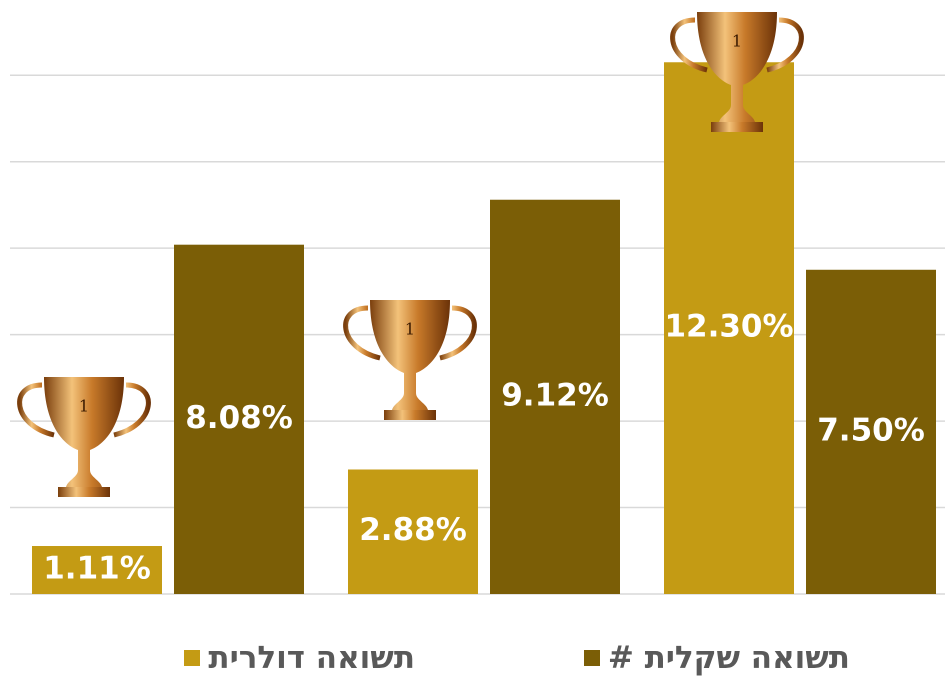 This screenshot has width=945, height=685. What do you see at coordinates (728, 658) in the screenshot?
I see `legend-label: תשואה שקלית #` at bounding box center [728, 658].